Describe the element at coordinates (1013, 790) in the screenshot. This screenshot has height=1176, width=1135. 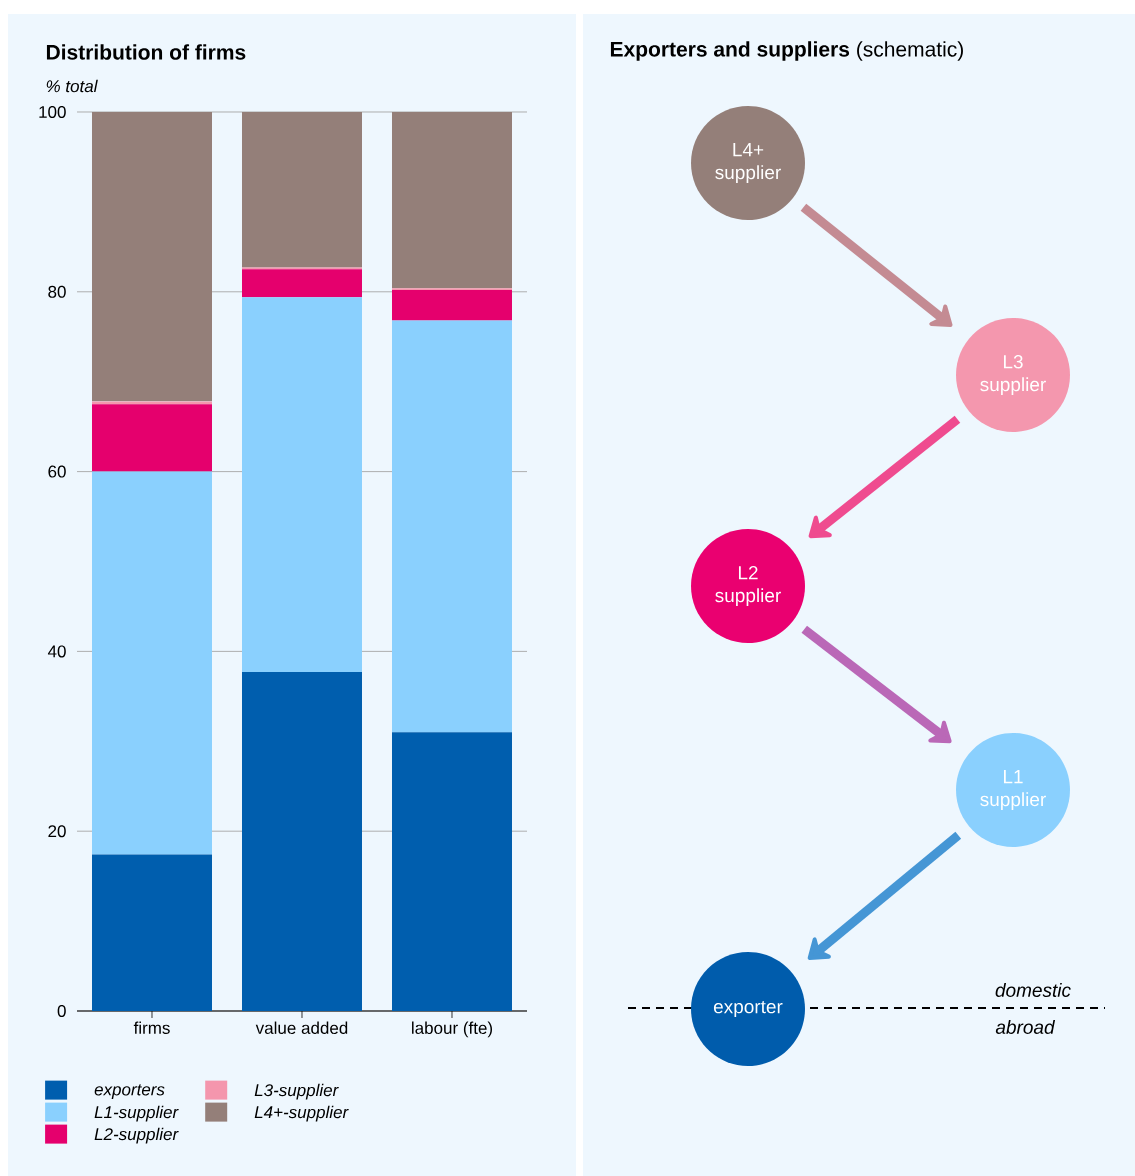
I see `text: L1 supplier` at that location.